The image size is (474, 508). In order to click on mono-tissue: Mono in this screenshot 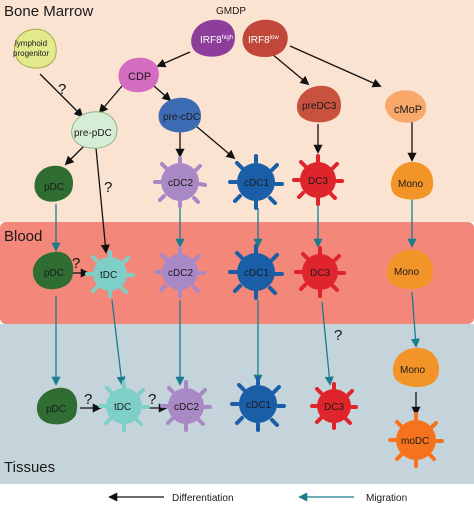, I will do `click(415, 367)`.